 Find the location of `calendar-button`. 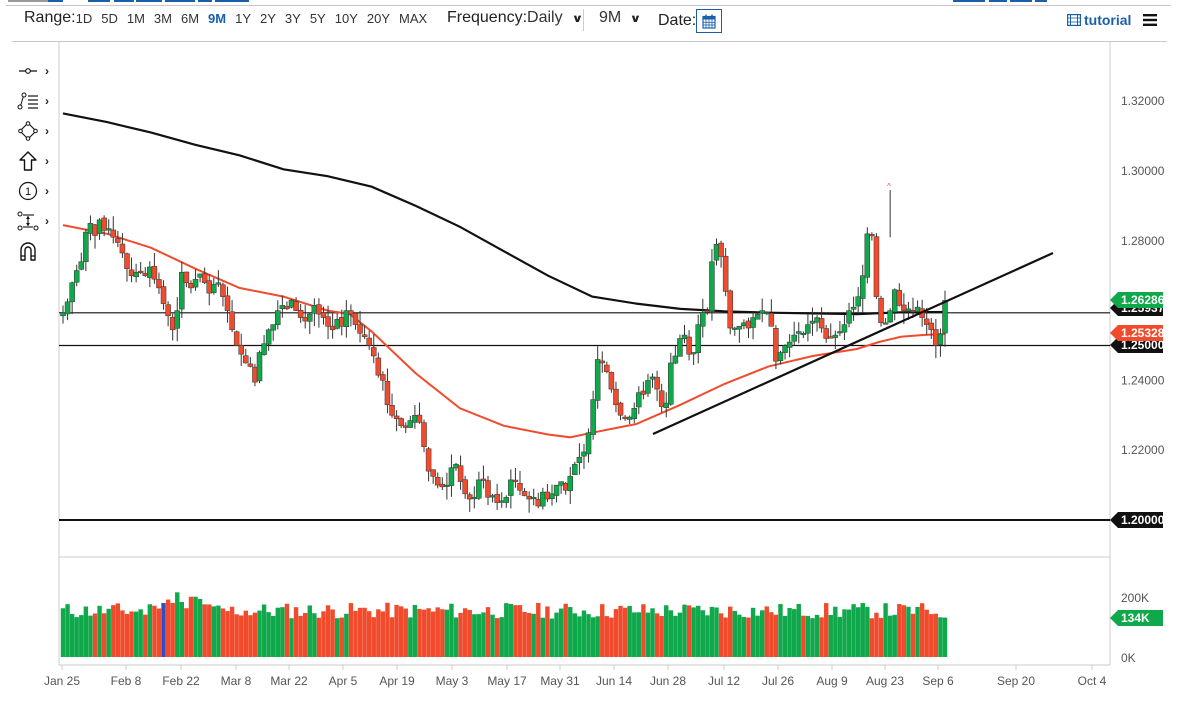

calendar-button is located at coordinates (709, 21).